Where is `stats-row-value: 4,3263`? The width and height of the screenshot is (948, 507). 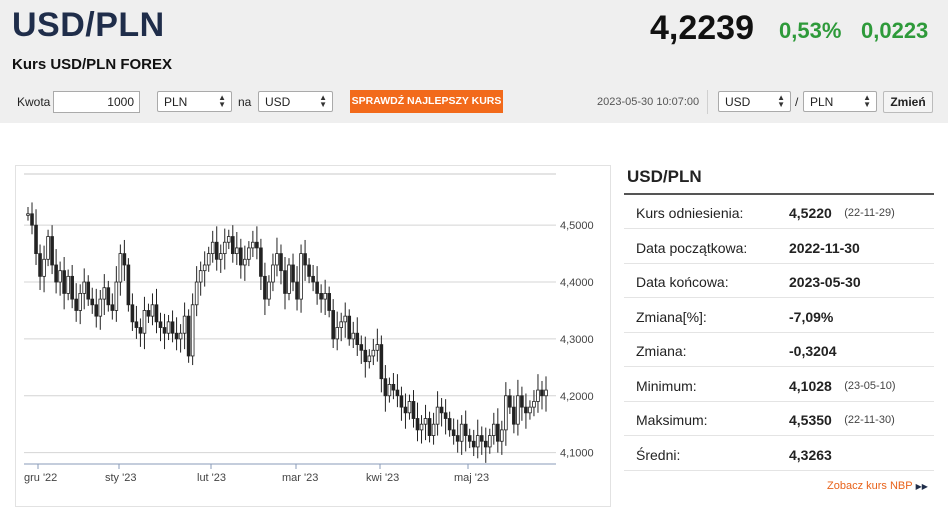
stats-row-value: 4,3263 is located at coordinates (810, 454).